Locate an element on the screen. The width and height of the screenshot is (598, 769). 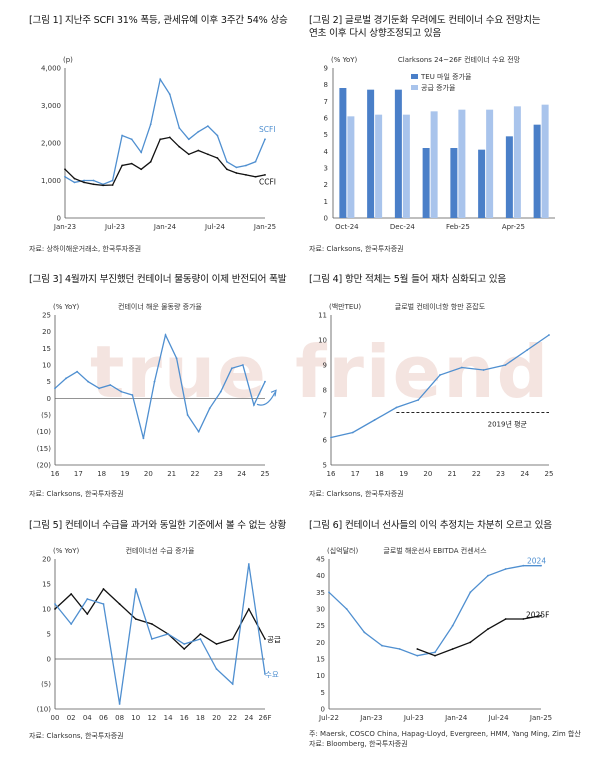
y-tick-label: (5) is located at coordinates (46, 416).